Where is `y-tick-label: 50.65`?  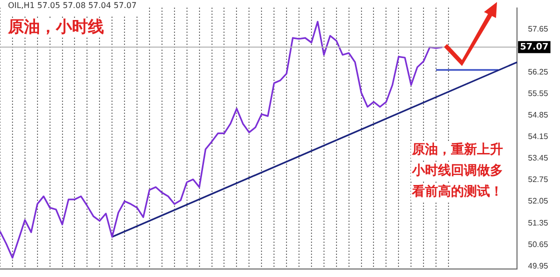
y-tick-label: 50.65 is located at coordinates (538, 244).